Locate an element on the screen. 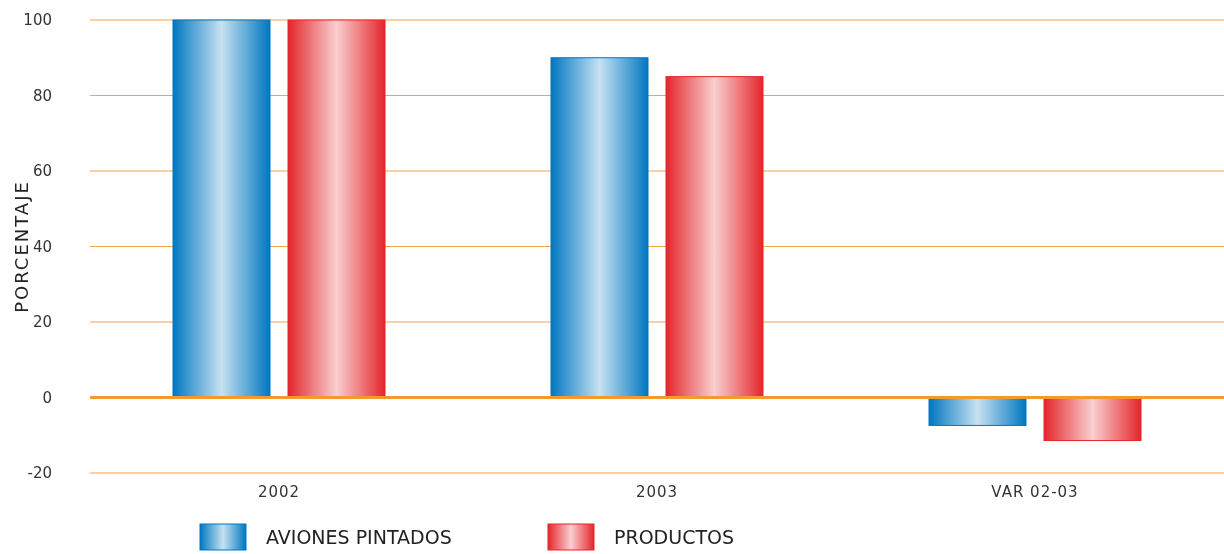  y-tick-label: 0 is located at coordinates (47, 397).